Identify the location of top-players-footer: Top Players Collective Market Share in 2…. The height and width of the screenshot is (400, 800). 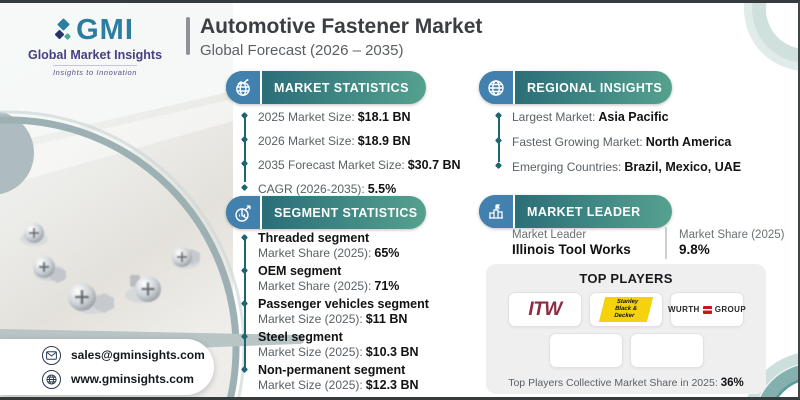
(626, 383).